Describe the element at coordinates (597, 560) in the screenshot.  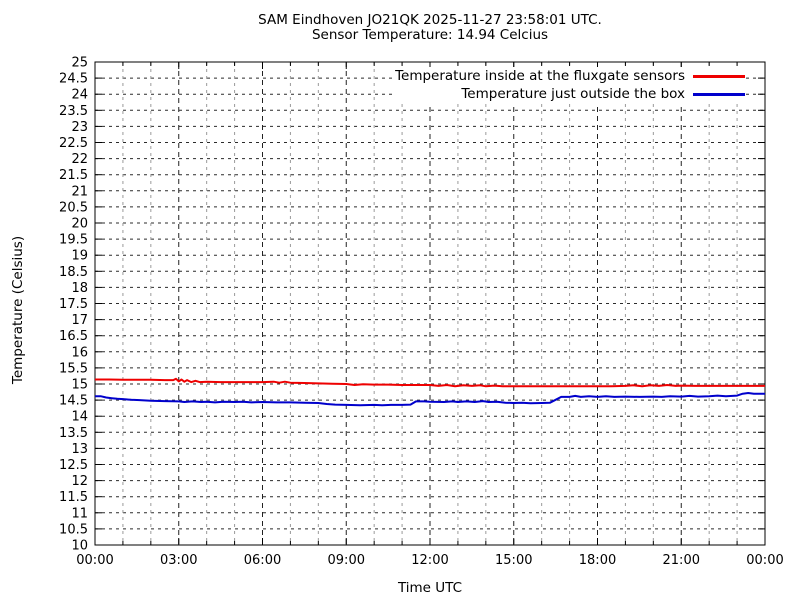
I see `x-tick-label: 18:00` at that location.